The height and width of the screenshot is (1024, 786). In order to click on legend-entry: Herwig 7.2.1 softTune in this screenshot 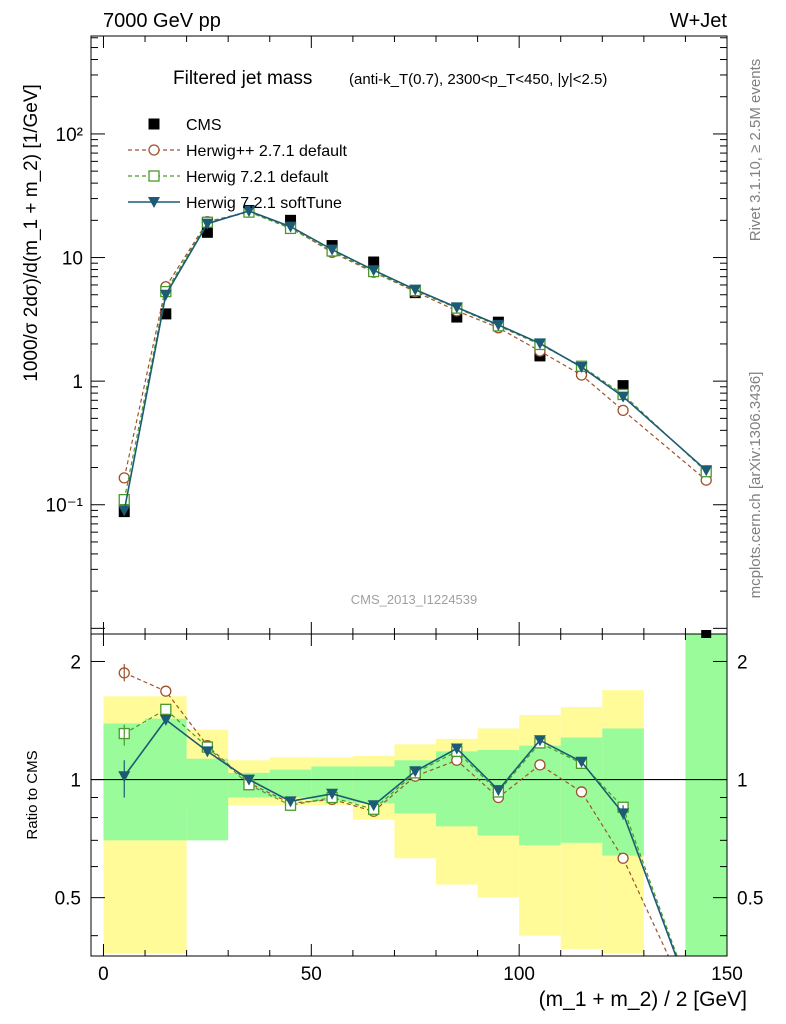, I will do `click(235, 203)`.